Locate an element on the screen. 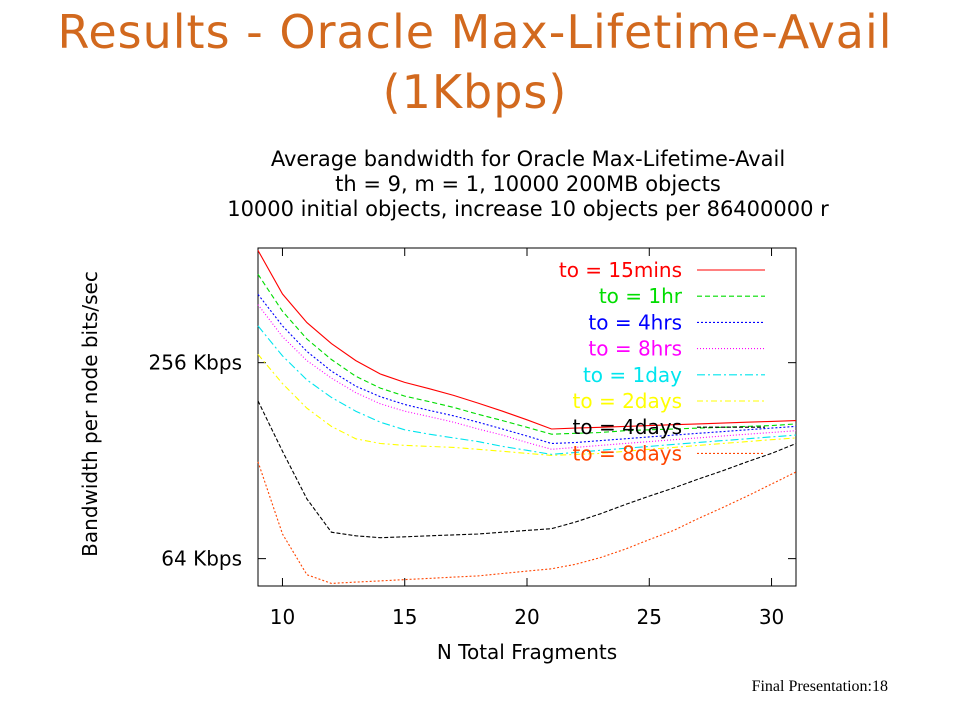 The image size is (960, 720). slide-title-line-2: (1Kbps) is located at coordinates (475, 92).